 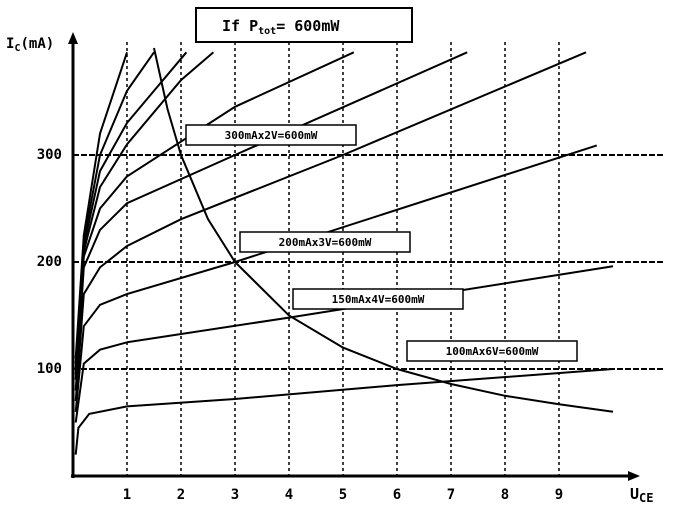 What do you see at coordinates (235, 495) in the screenshot?
I see `x-tick-label: 3` at bounding box center [235, 495].